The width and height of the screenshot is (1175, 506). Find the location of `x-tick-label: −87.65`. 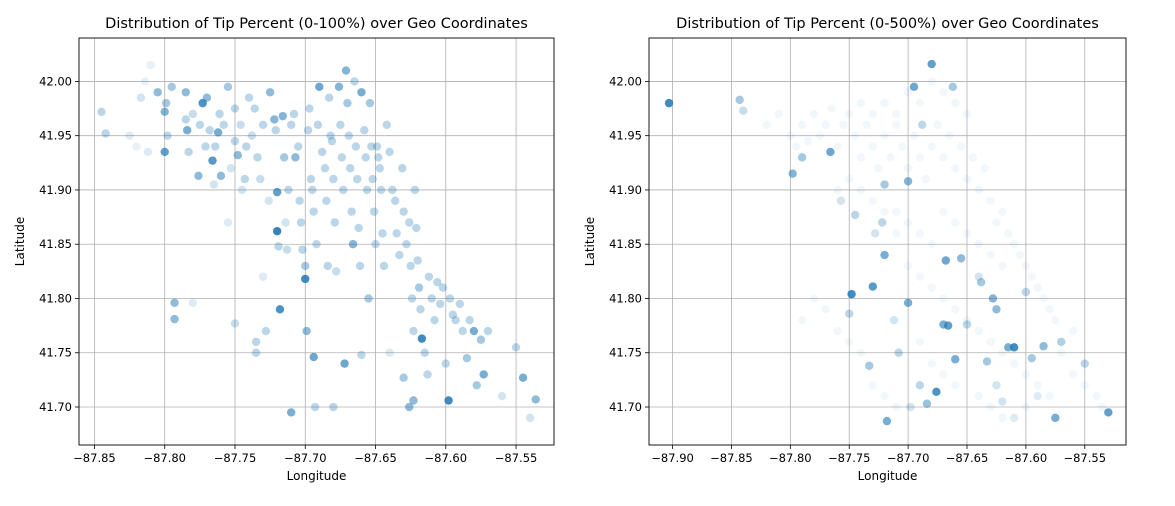

x-tick-label: −87.65 is located at coordinates (967, 458).